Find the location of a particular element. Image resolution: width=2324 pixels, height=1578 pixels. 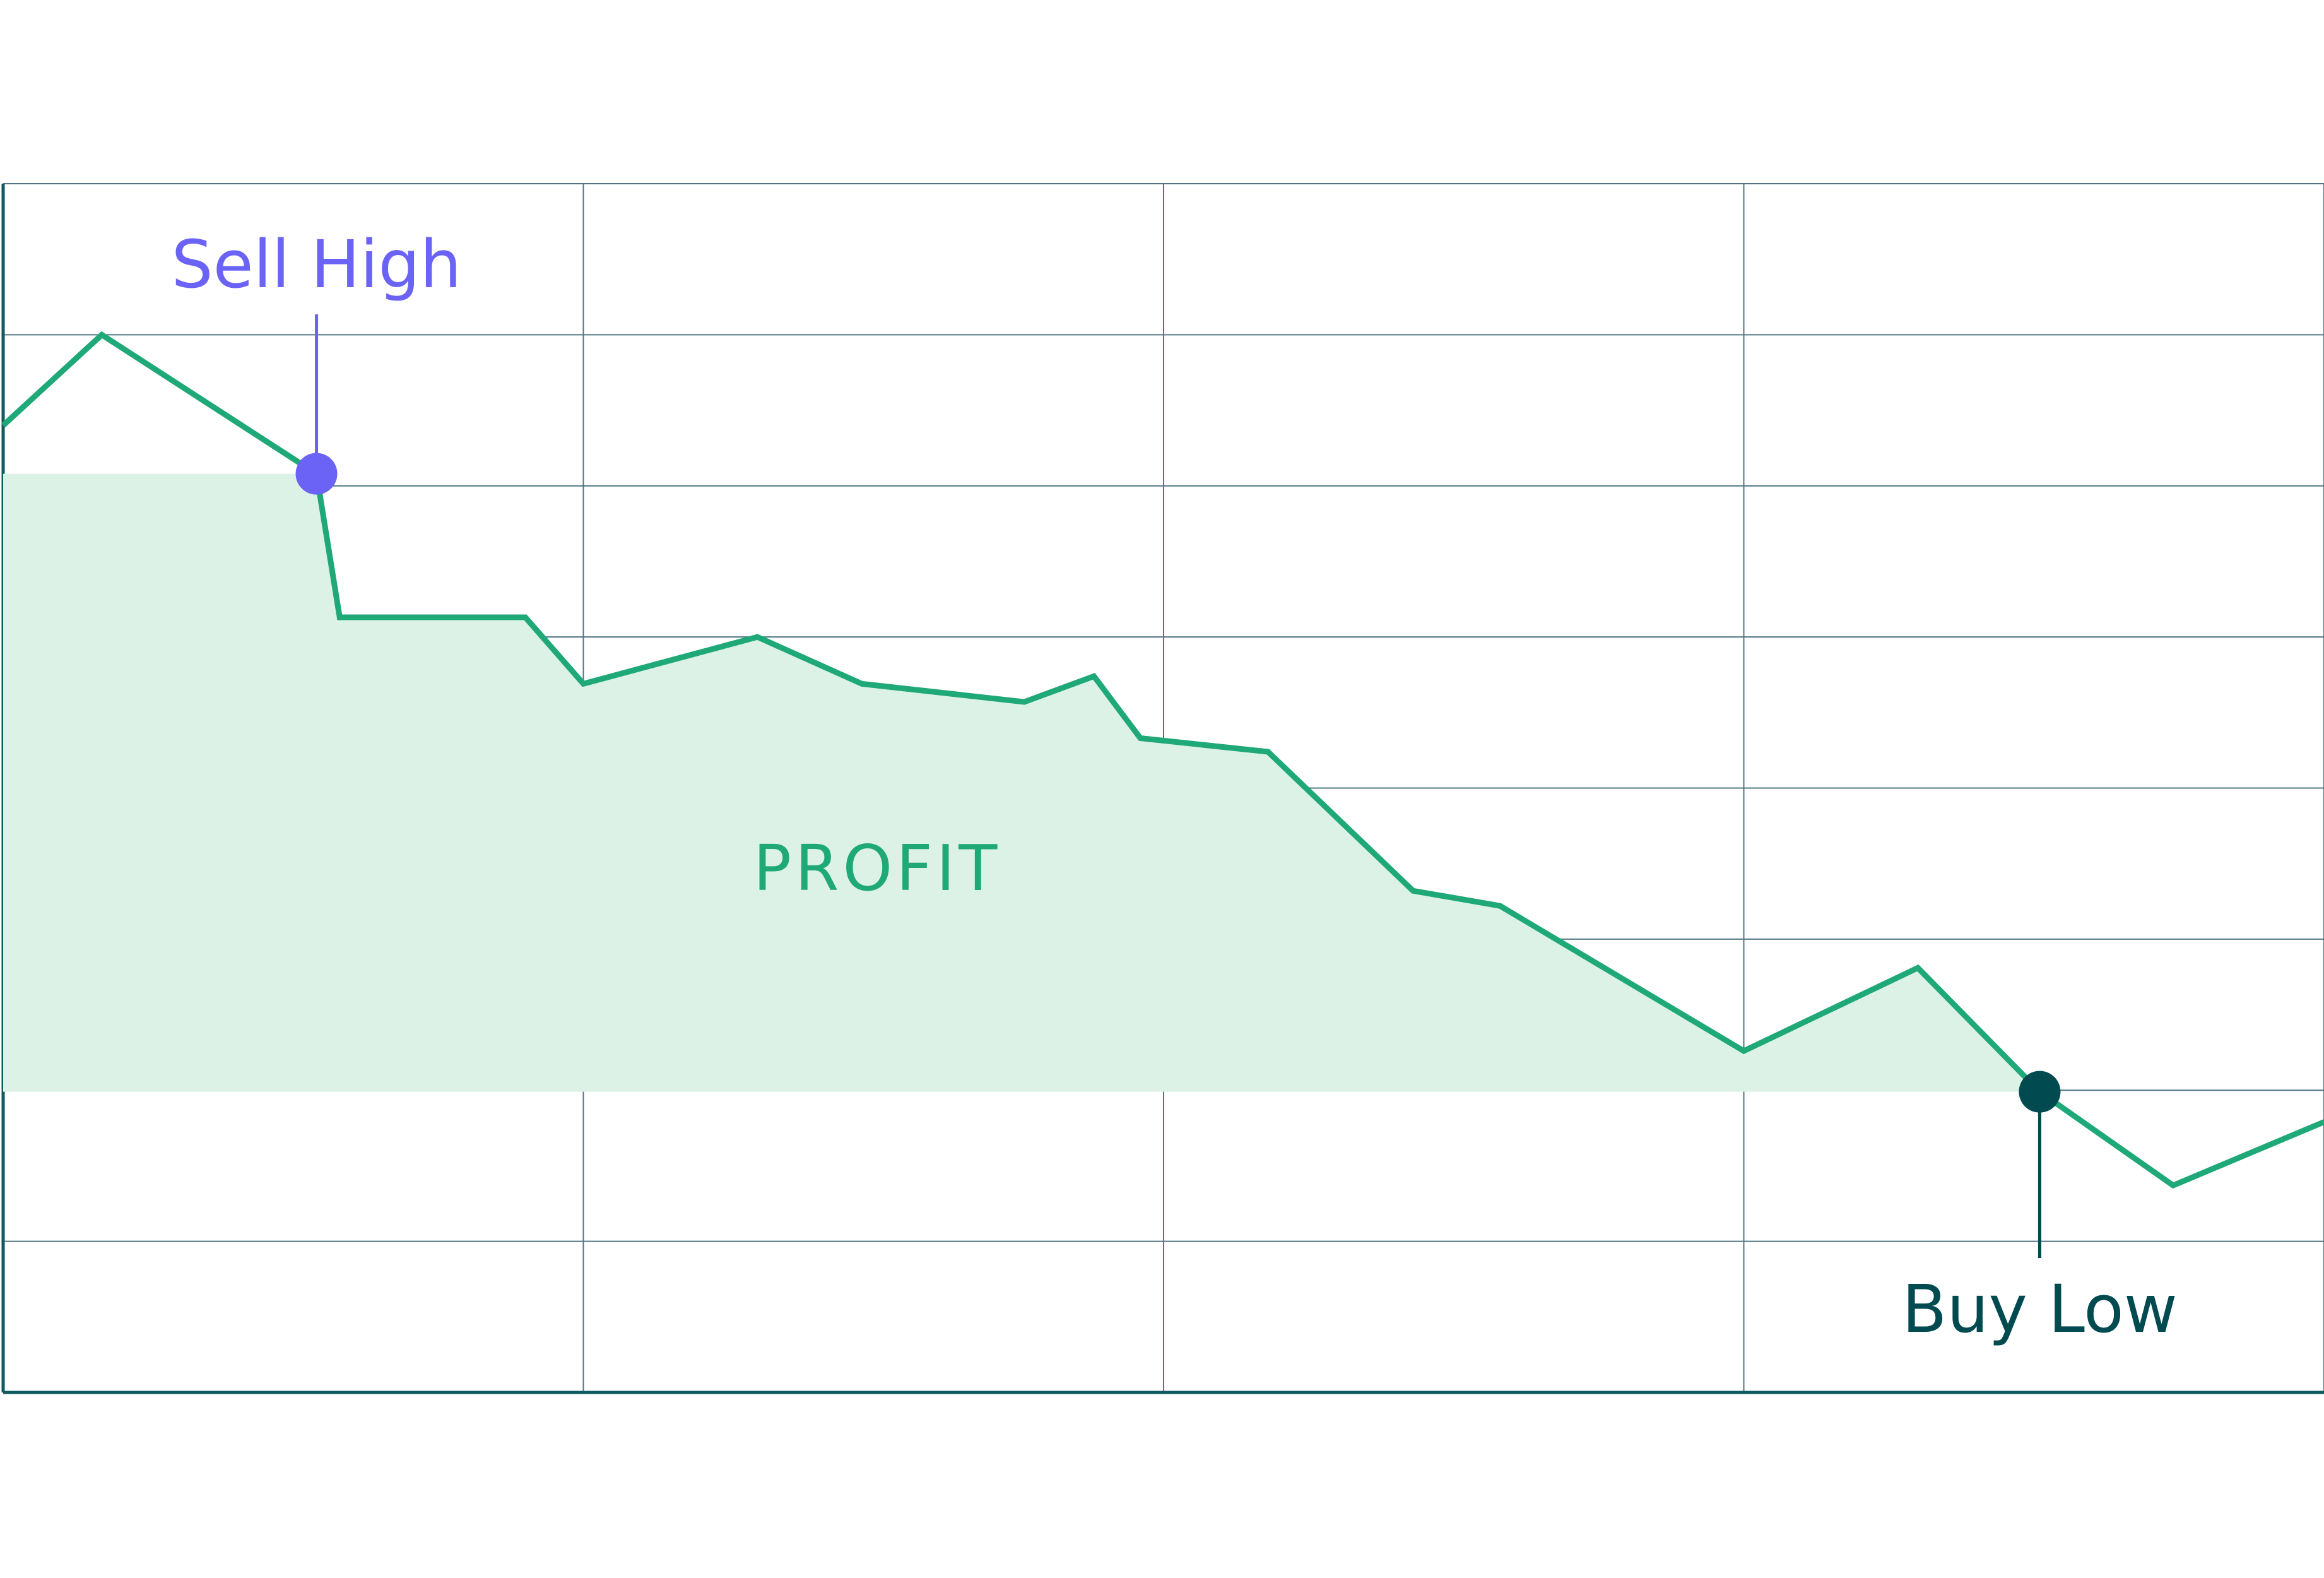

annotation-label: Sell High is located at coordinates (317, 264).